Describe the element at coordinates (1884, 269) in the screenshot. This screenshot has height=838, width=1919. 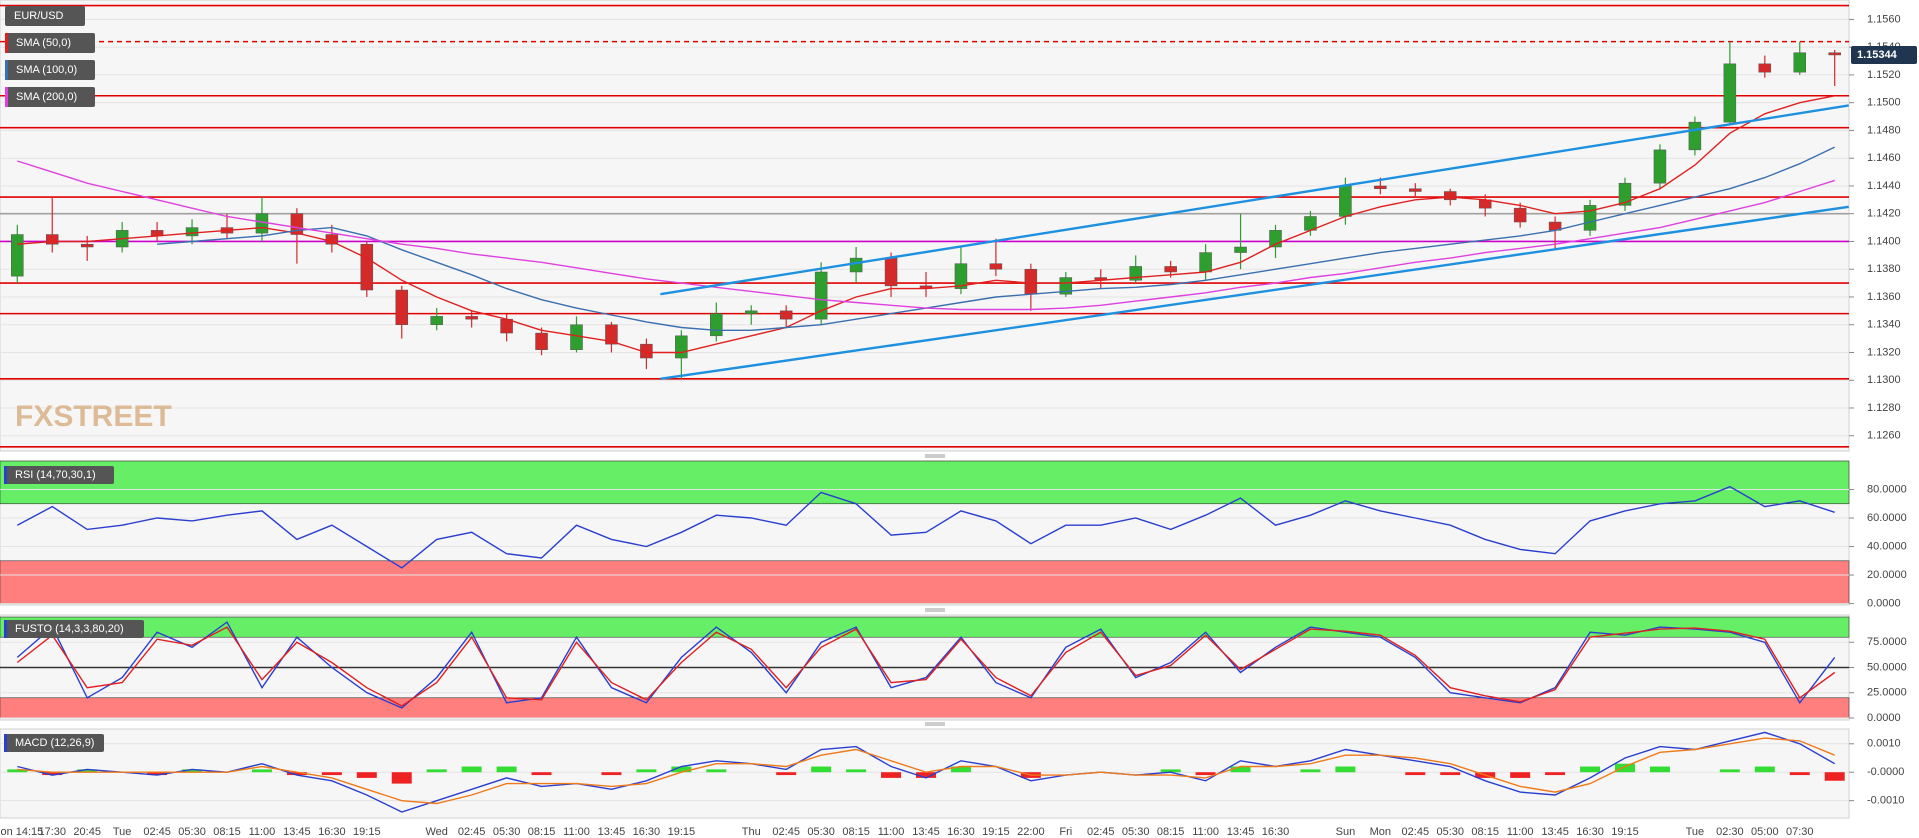
I see `y-tick-label: 1.1380` at that location.